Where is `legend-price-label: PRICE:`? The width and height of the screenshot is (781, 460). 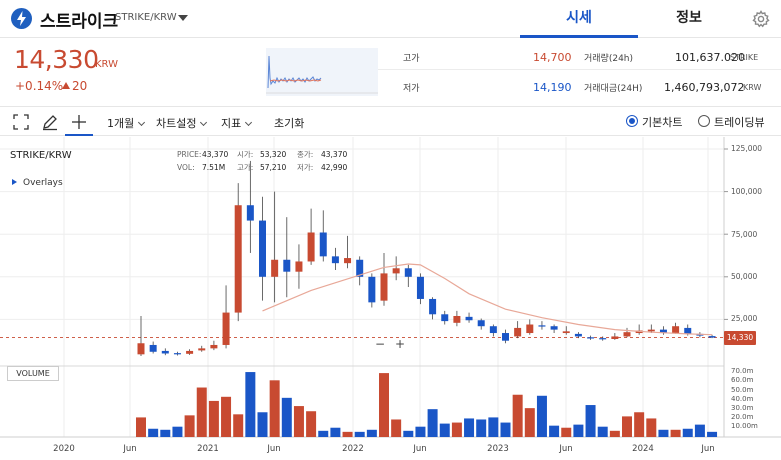 legend-price-label: PRICE: is located at coordinates (189, 154).